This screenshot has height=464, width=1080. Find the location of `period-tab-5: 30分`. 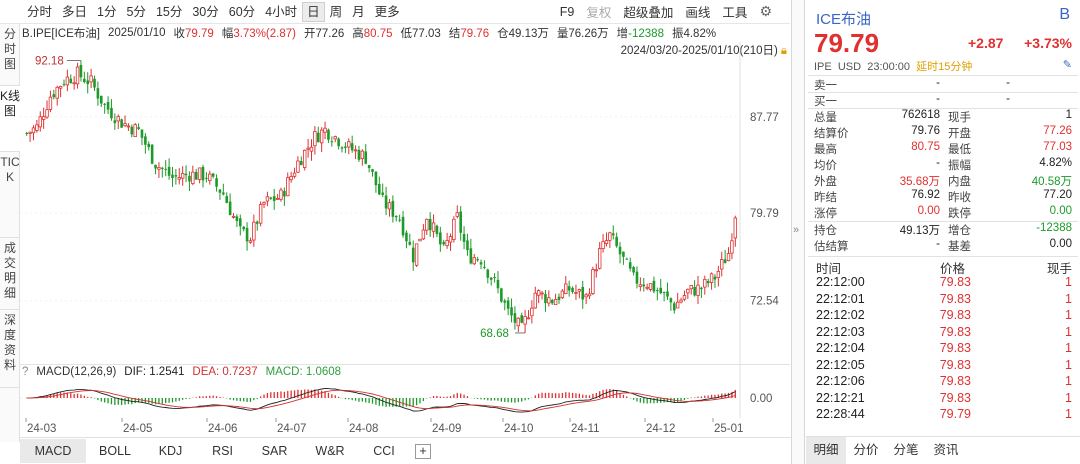

period-tab-5: 30分 is located at coordinates (205, 11).